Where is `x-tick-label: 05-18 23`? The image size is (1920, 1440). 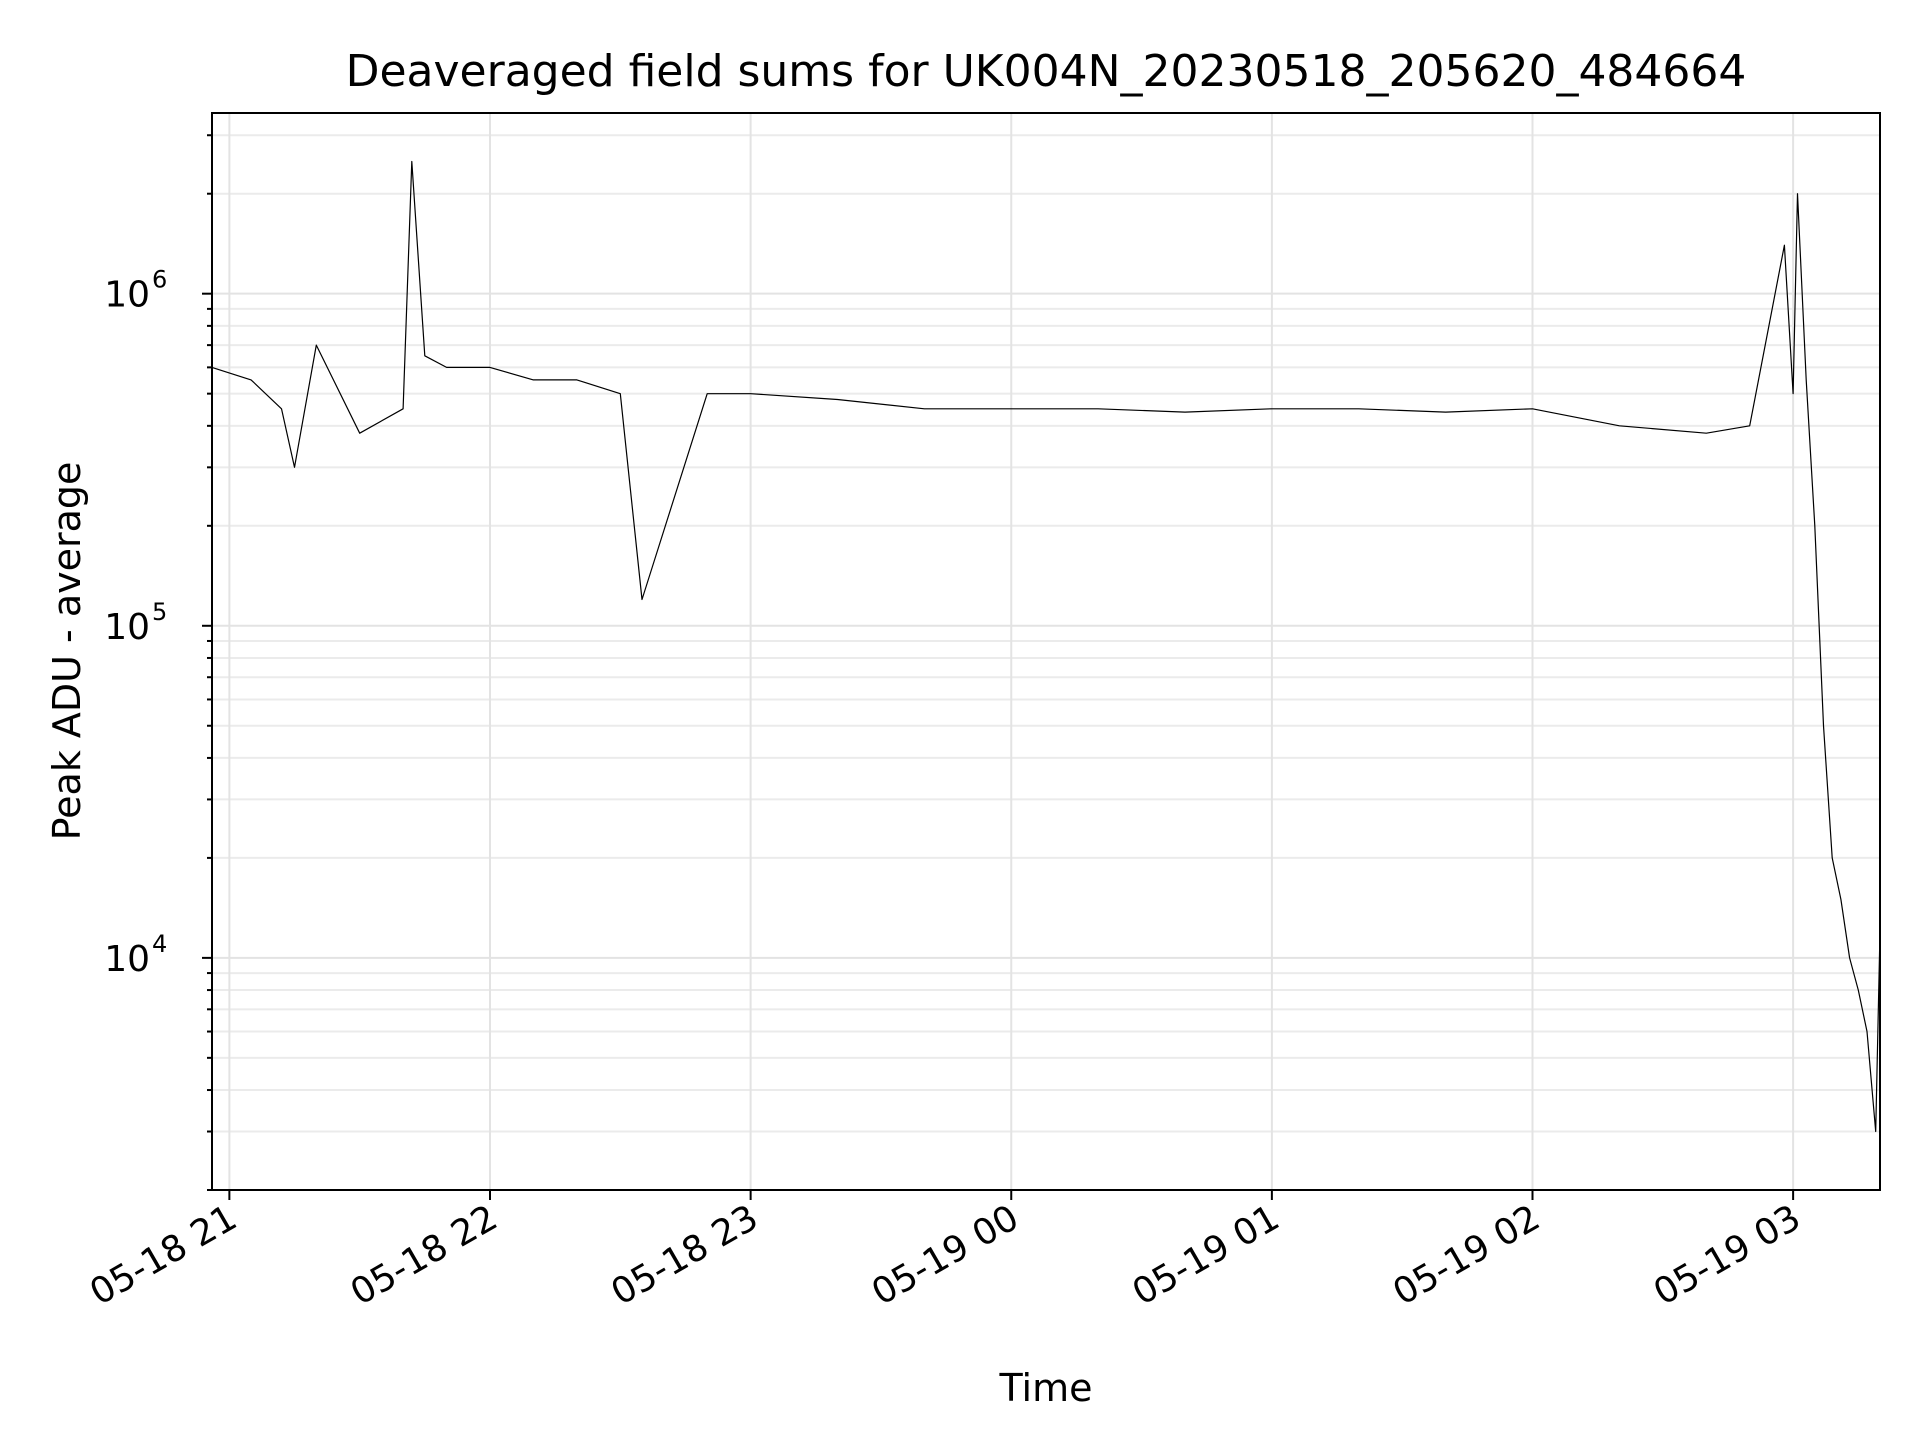
x-tick-label: 05-18 23 is located at coordinates (684, 1255).